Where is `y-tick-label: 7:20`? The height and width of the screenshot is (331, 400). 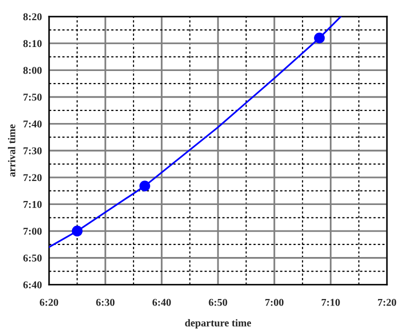
y-tick-label: 7:20 is located at coordinates (33, 178).